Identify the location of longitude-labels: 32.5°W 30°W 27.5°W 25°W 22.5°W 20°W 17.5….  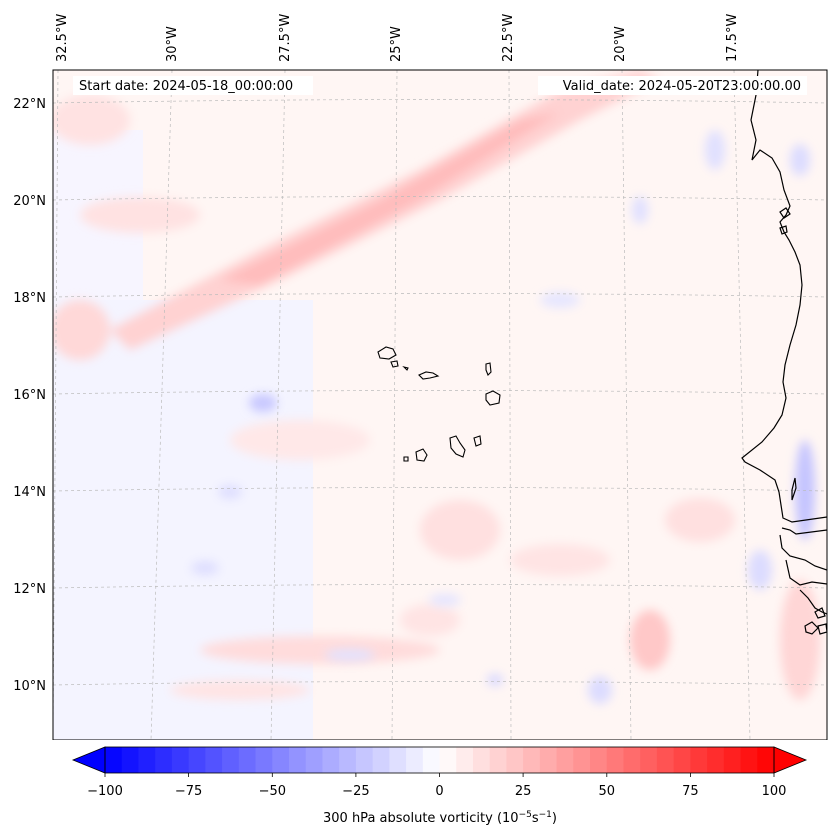
(397, 38).